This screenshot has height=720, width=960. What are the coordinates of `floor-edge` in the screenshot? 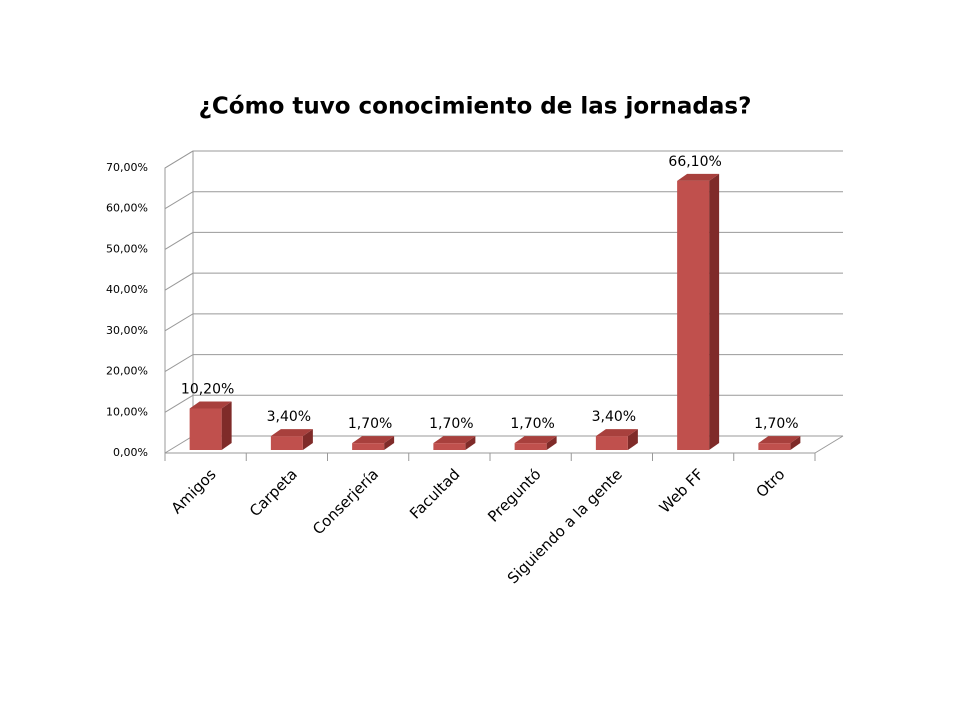 It's located at (829, 444).